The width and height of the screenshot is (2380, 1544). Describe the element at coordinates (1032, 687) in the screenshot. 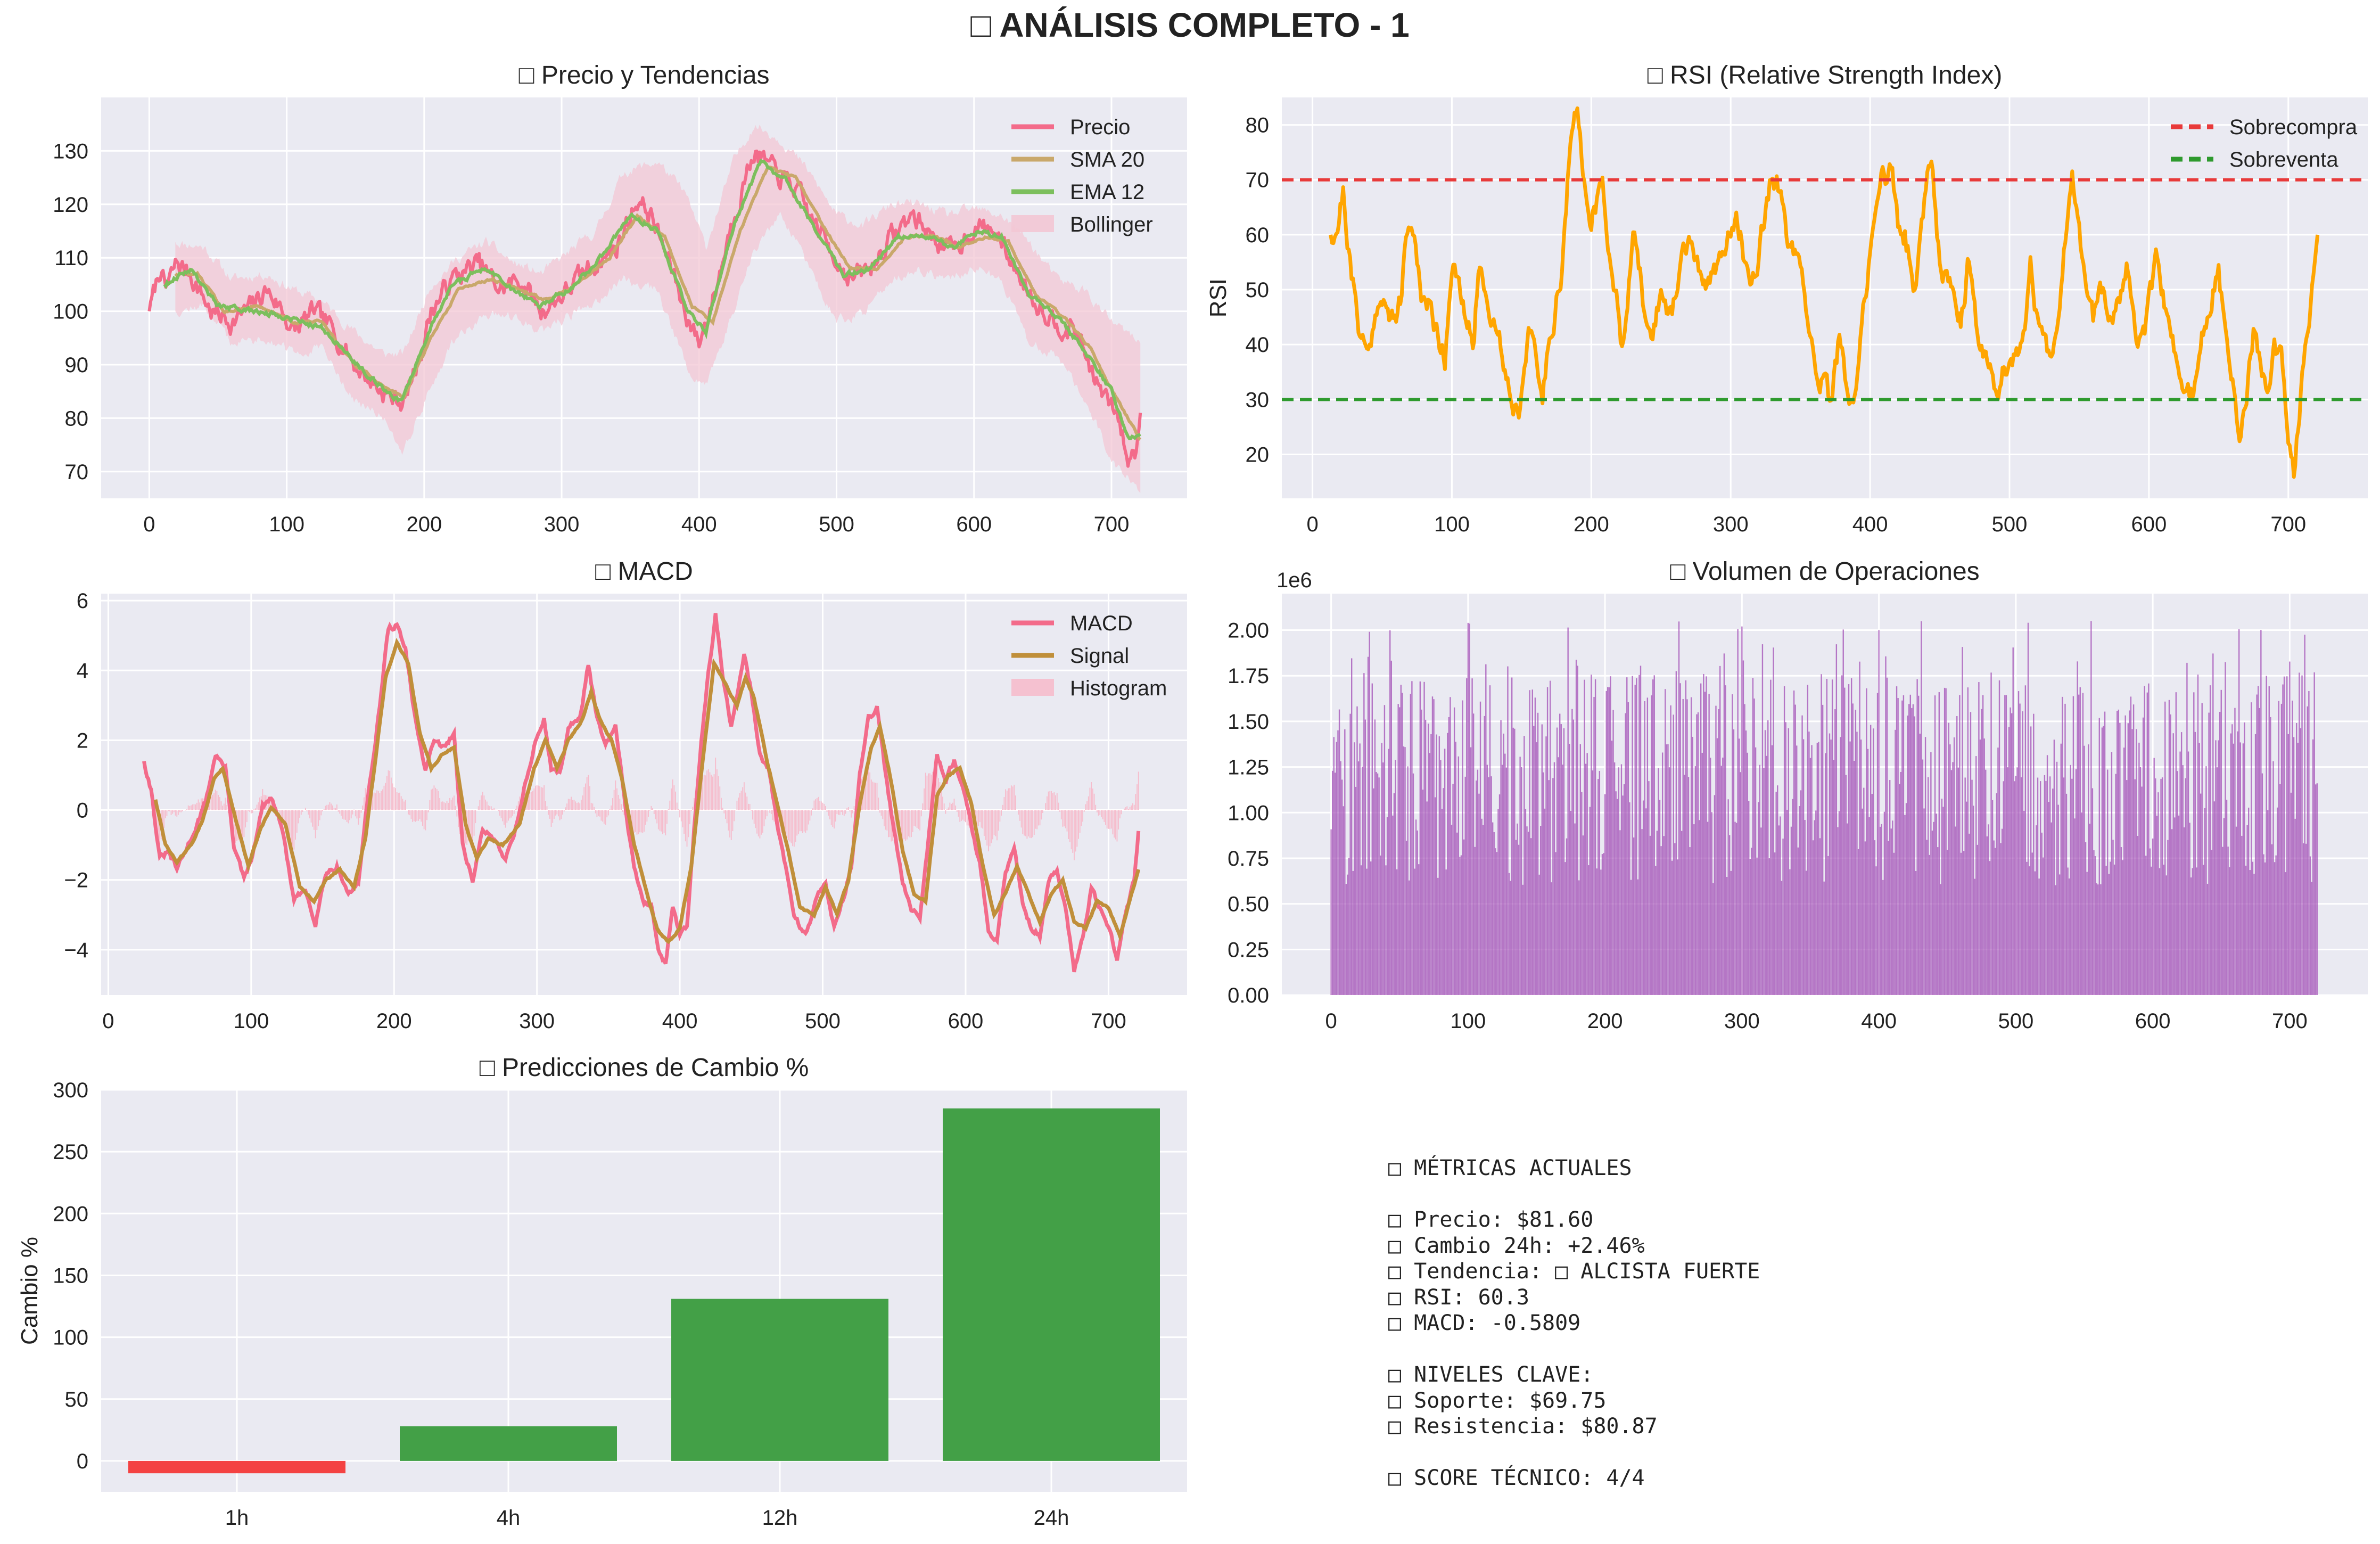

I see `legend-swatch` at that location.